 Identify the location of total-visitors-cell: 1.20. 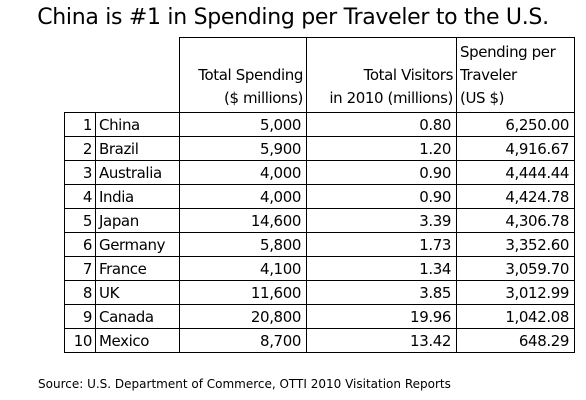
(381, 148).